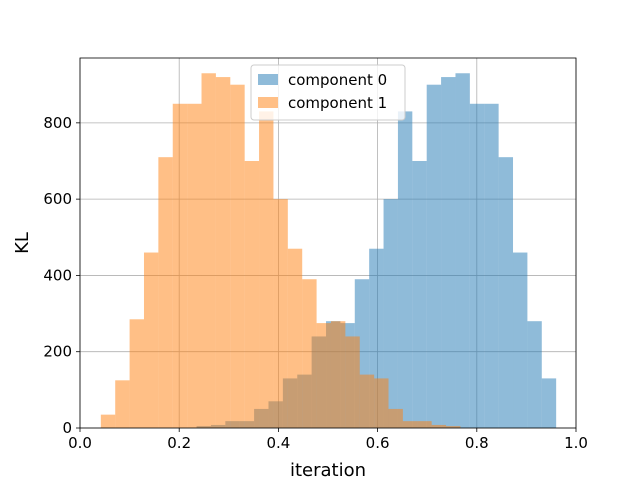  Describe the element at coordinates (337, 103) in the screenshot. I see `legend-label-component-1: component 1` at that location.